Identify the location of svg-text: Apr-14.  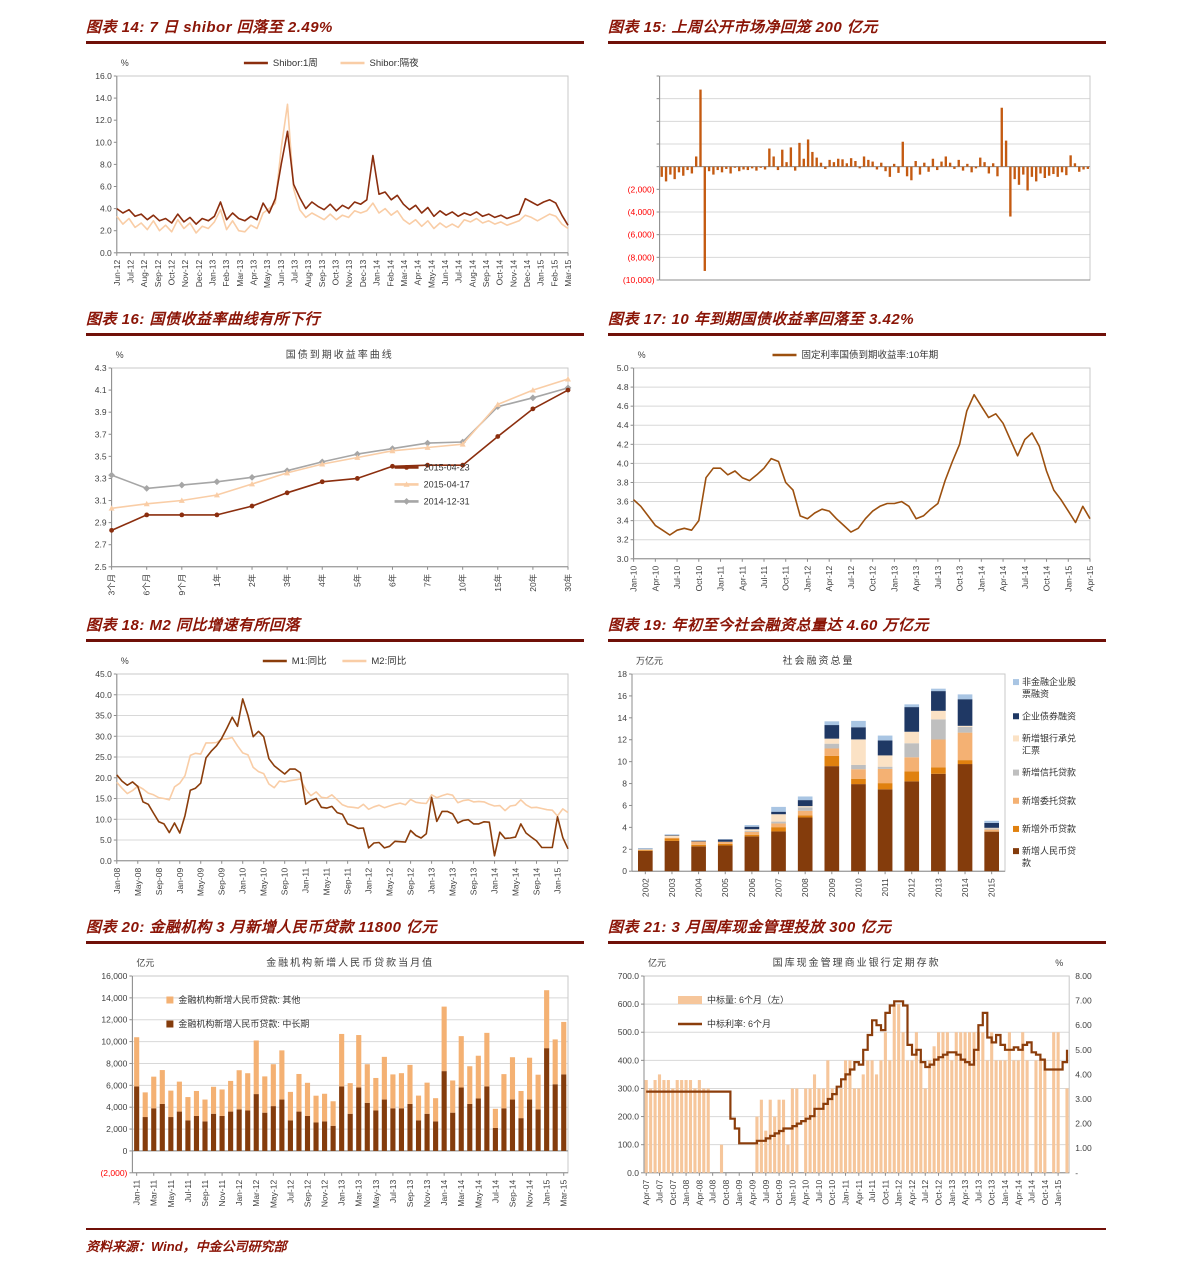
(1018, 1193).